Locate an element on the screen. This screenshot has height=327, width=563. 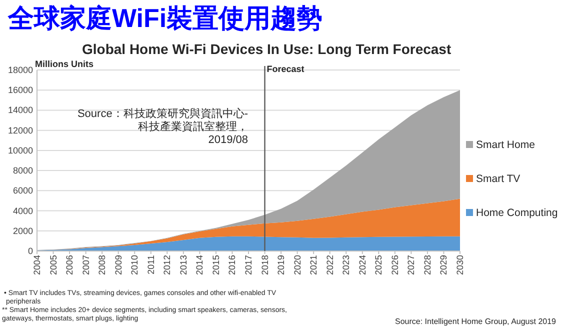
y-tick-label: 16000 is located at coordinates (20, 90).